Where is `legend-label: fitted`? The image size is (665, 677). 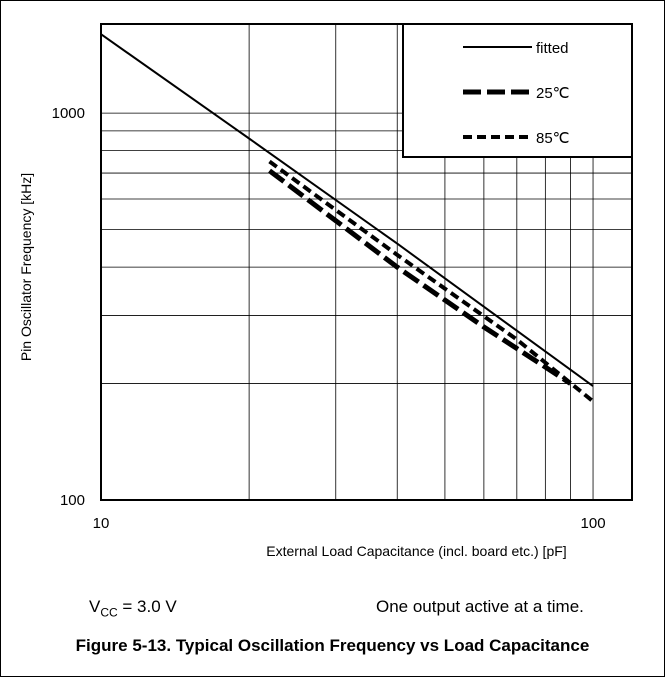 legend-label: fitted is located at coordinates (552, 48).